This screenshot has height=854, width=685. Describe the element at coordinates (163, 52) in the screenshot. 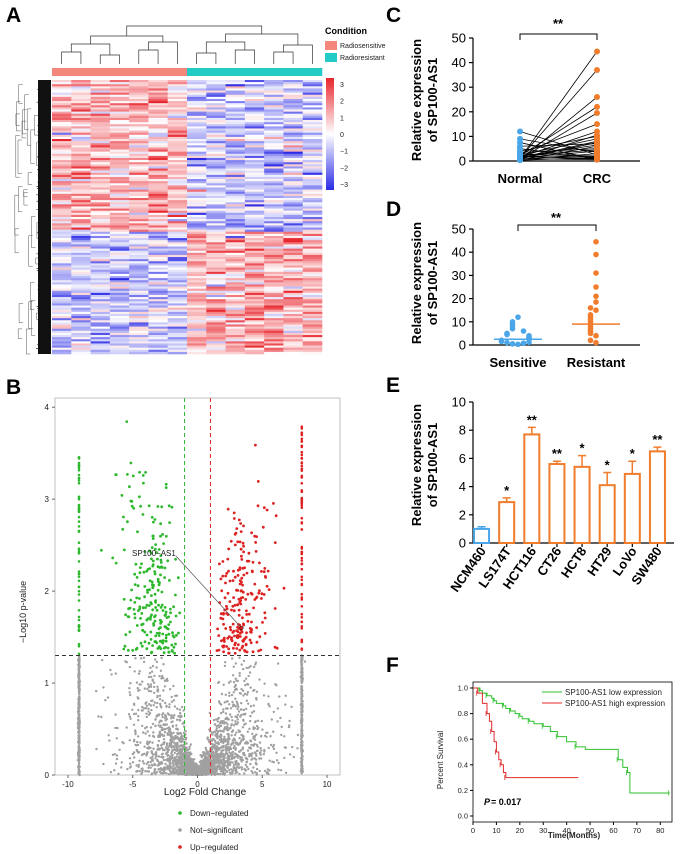

I see `dendrogram-branch` at that location.